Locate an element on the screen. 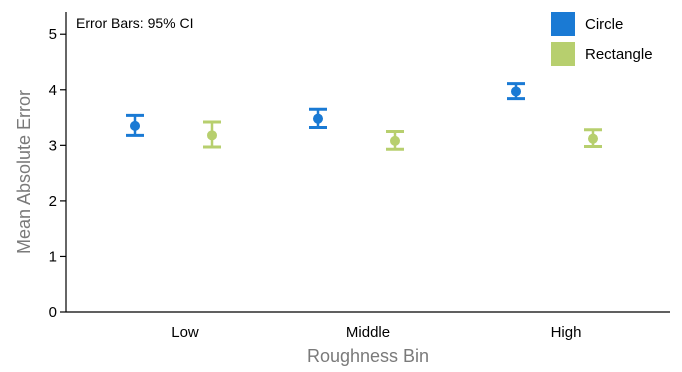 The image size is (682, 372). y-tick-label-4: 4 is located at coordinates (53, 90).